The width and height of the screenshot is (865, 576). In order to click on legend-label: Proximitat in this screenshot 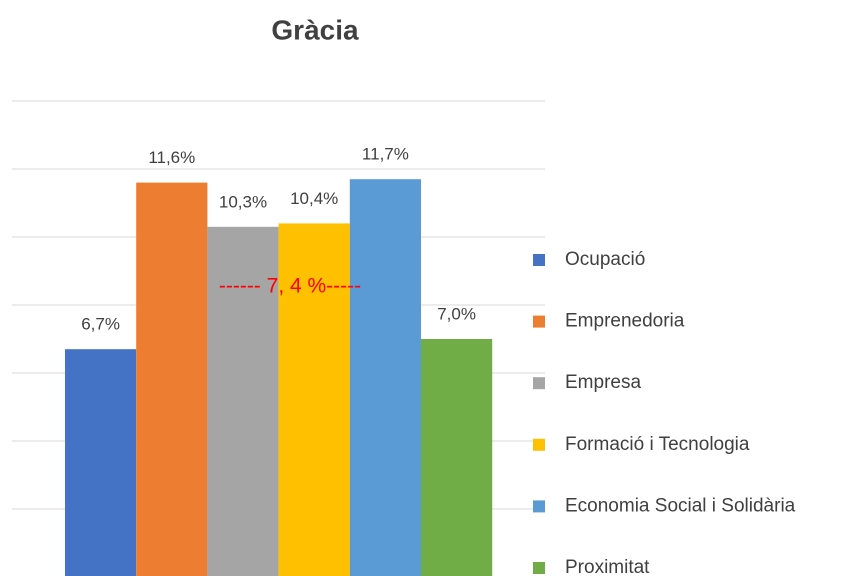, I will do `click(607, 566)`.